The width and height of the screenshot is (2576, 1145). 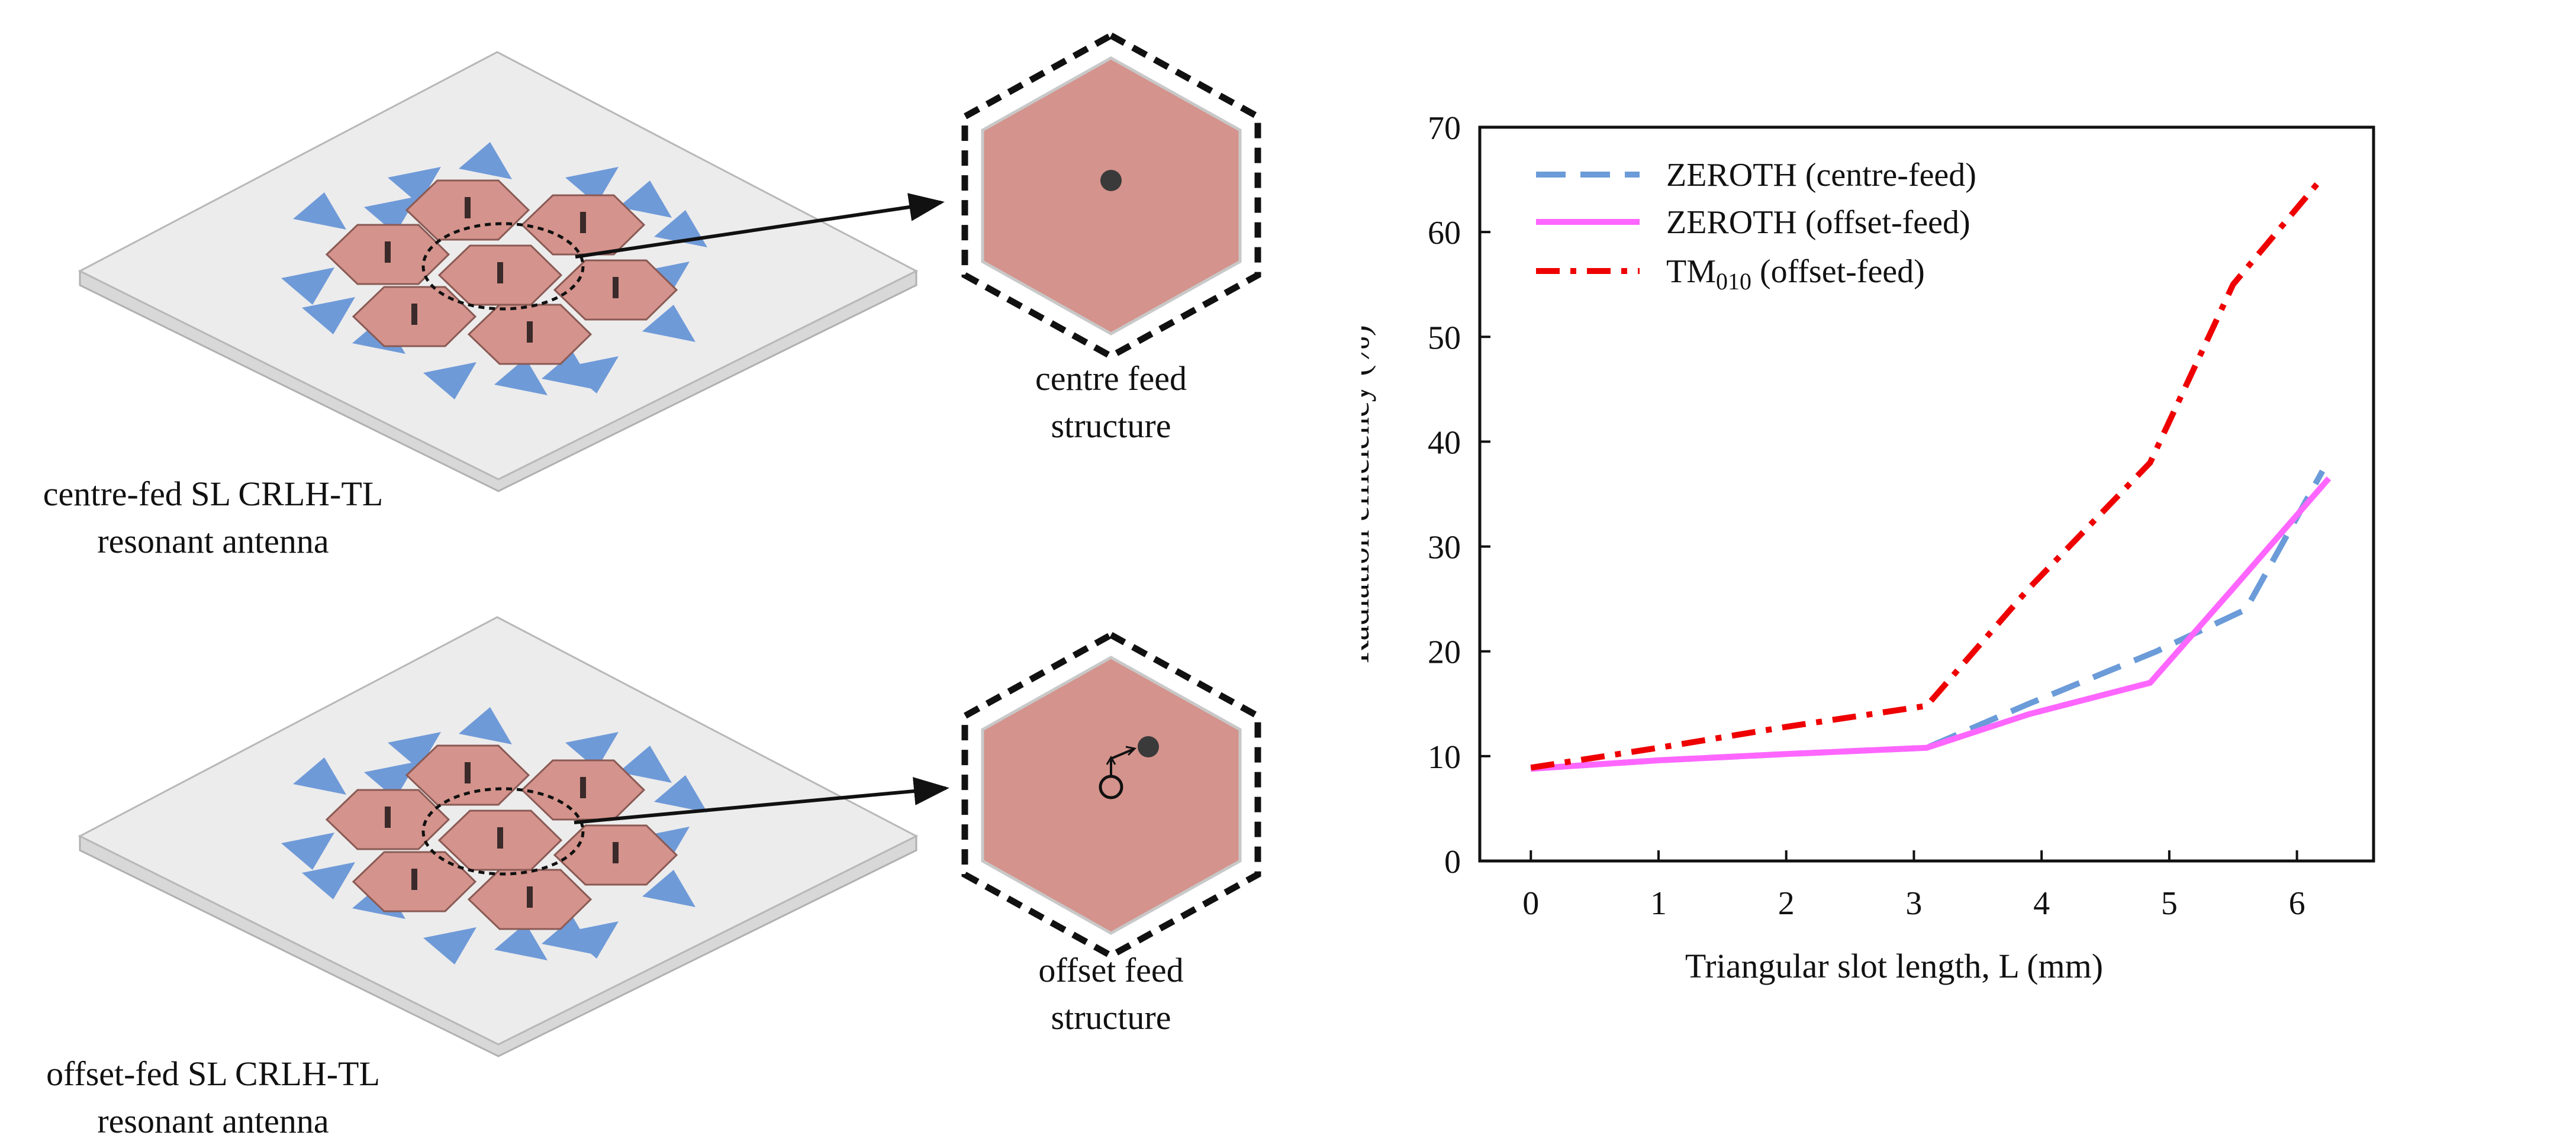 What do you see at coordinates (2169, 903) in the screenshot?
I see `x-tick-label: 5` at bounding box center [2169, 903].